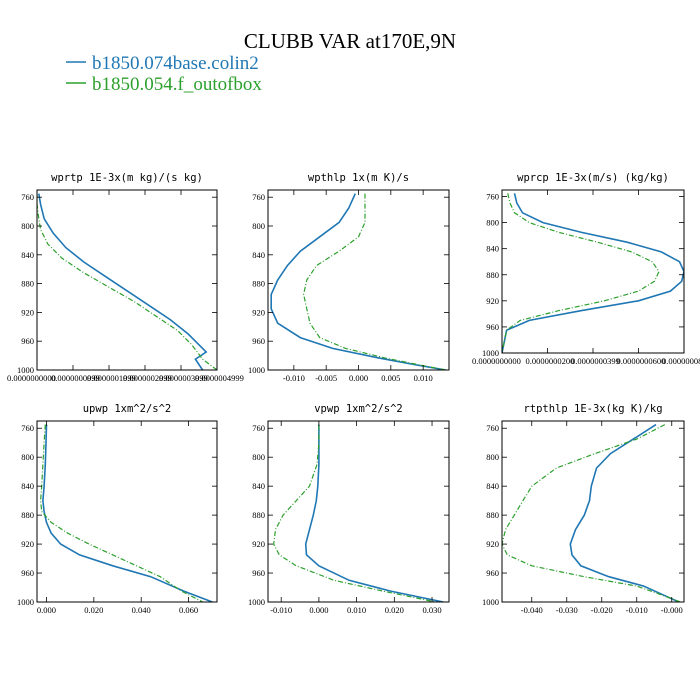 This screenshot has width=700, height=700. Describe the element at coordinates (532, 610) in the screenshot. I see `x-tick-label: -0.040` at that location.